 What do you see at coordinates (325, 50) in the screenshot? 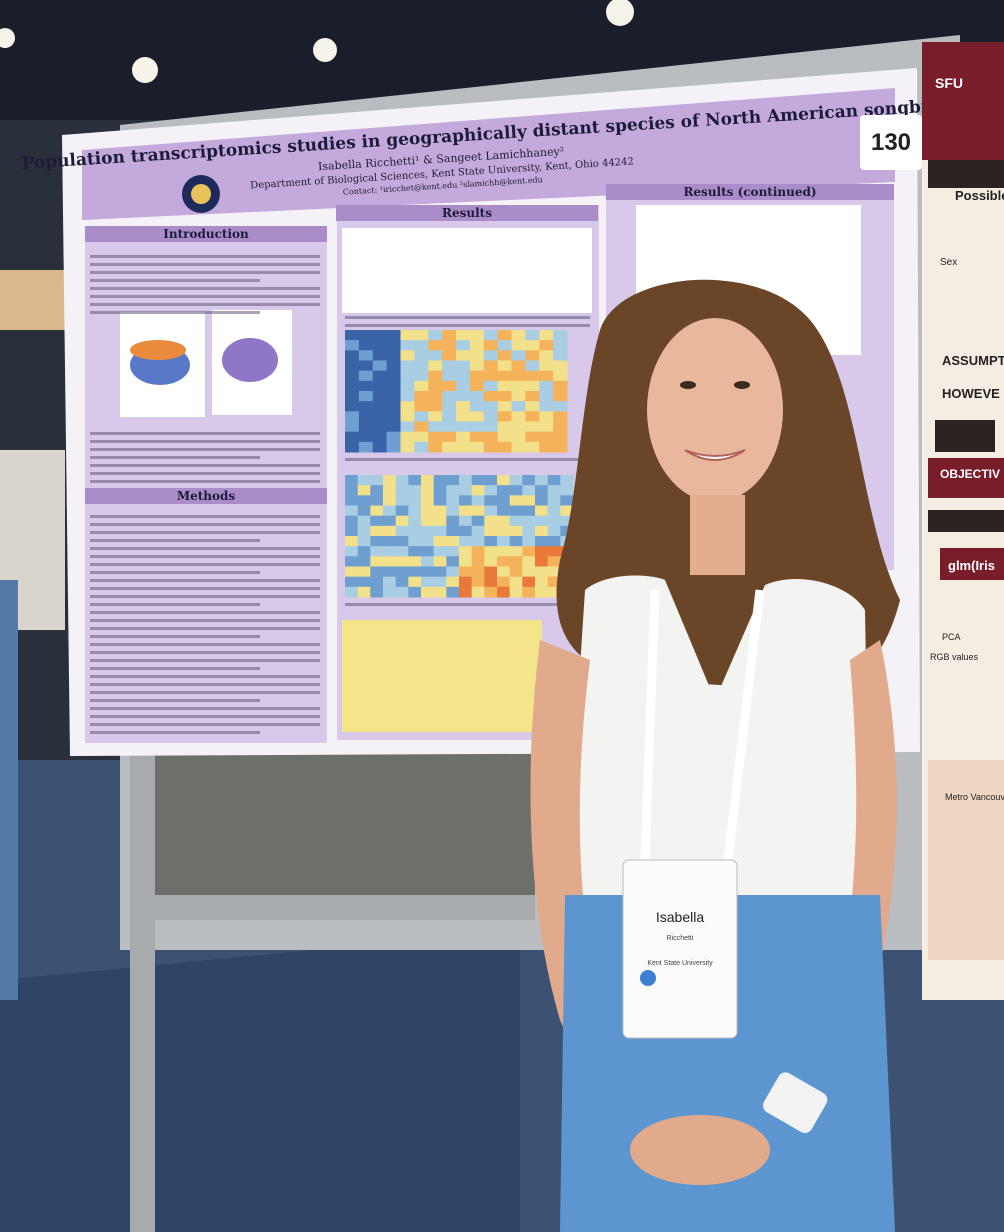
I see `ceiling-light` at bounding box center [325, 50].